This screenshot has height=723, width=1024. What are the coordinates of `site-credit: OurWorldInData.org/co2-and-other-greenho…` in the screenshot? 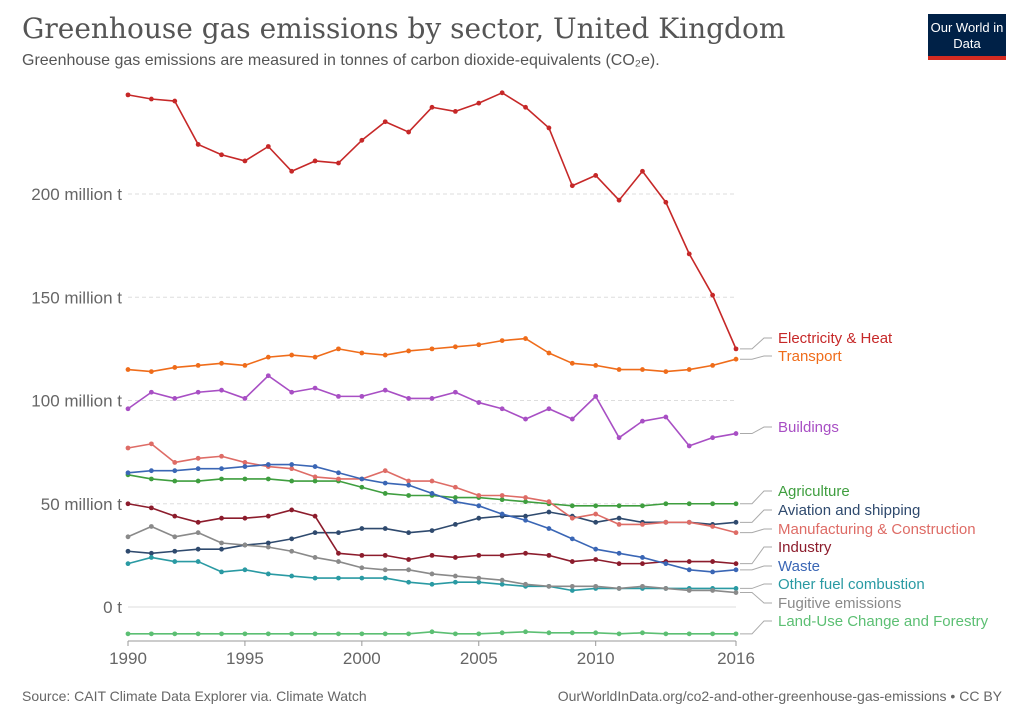 It's located at (779, 696).